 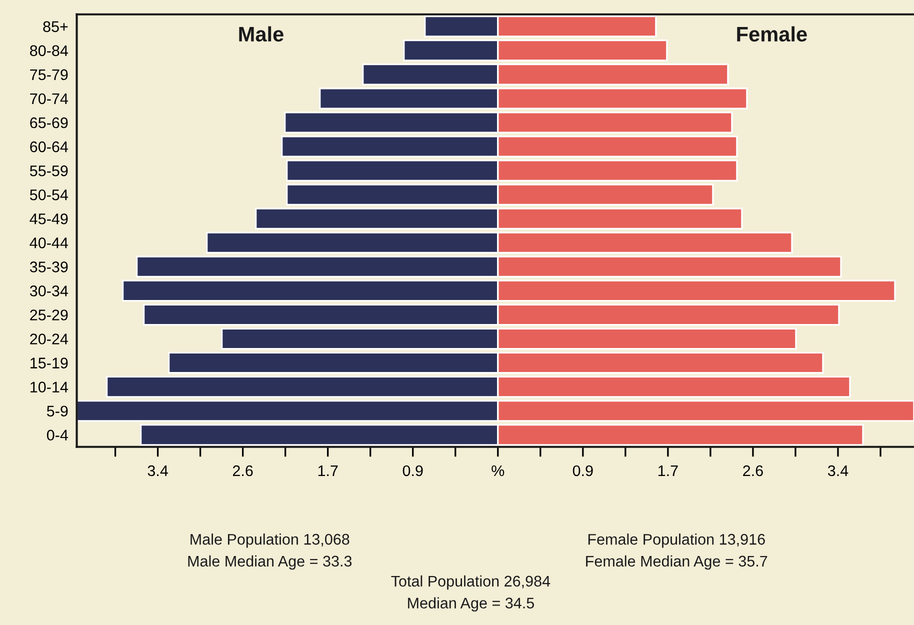 I want to click on y-tick-label: 20-24, so click(x=49, y=339).